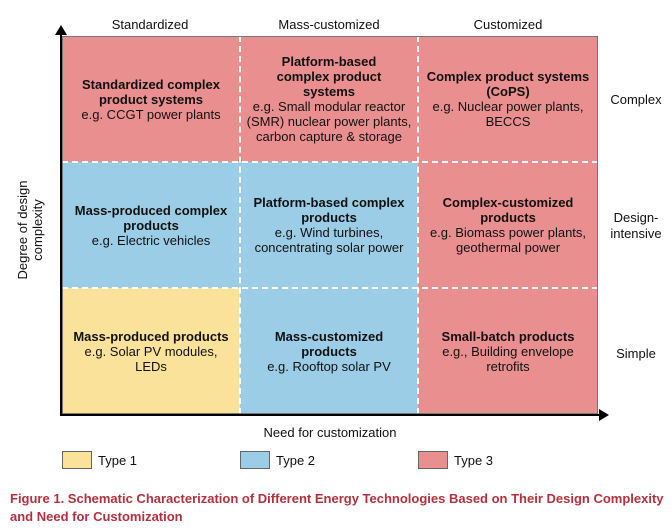 Image resolution: width=672 pixels, height=530 pixels. Describe the element at coordinates (330, 432) in the screenshot. I see `x-axis-label: Need for customization` at that location.